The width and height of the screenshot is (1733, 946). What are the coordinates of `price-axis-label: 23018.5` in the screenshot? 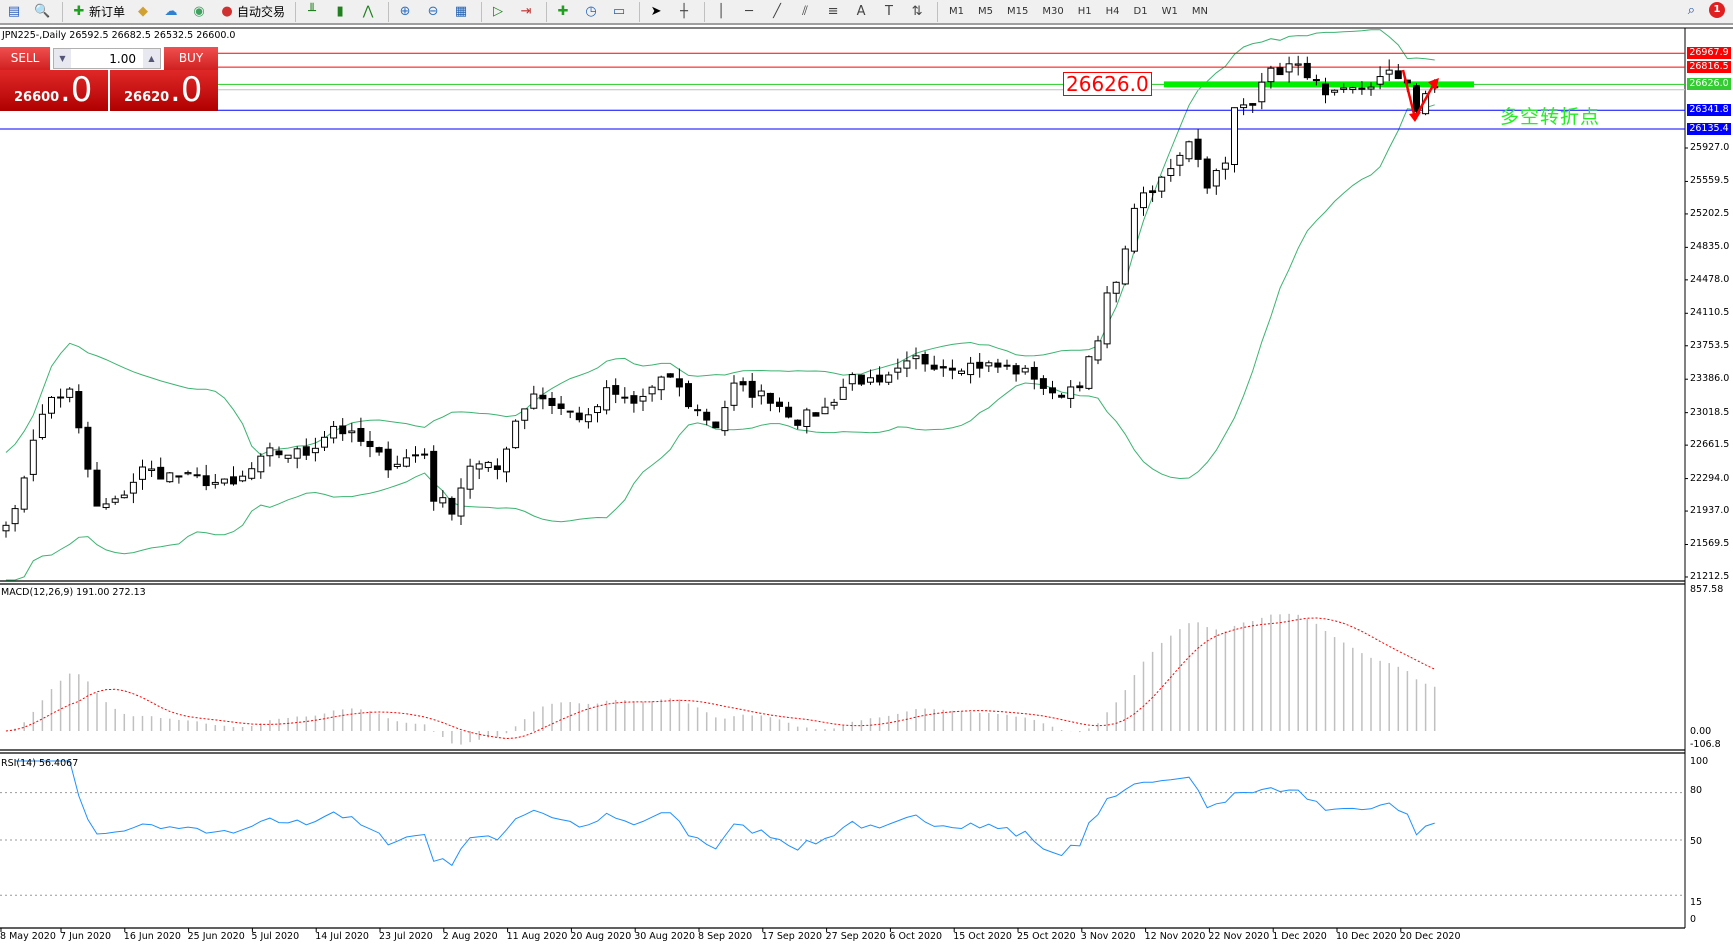 It's located at (1710, 412).